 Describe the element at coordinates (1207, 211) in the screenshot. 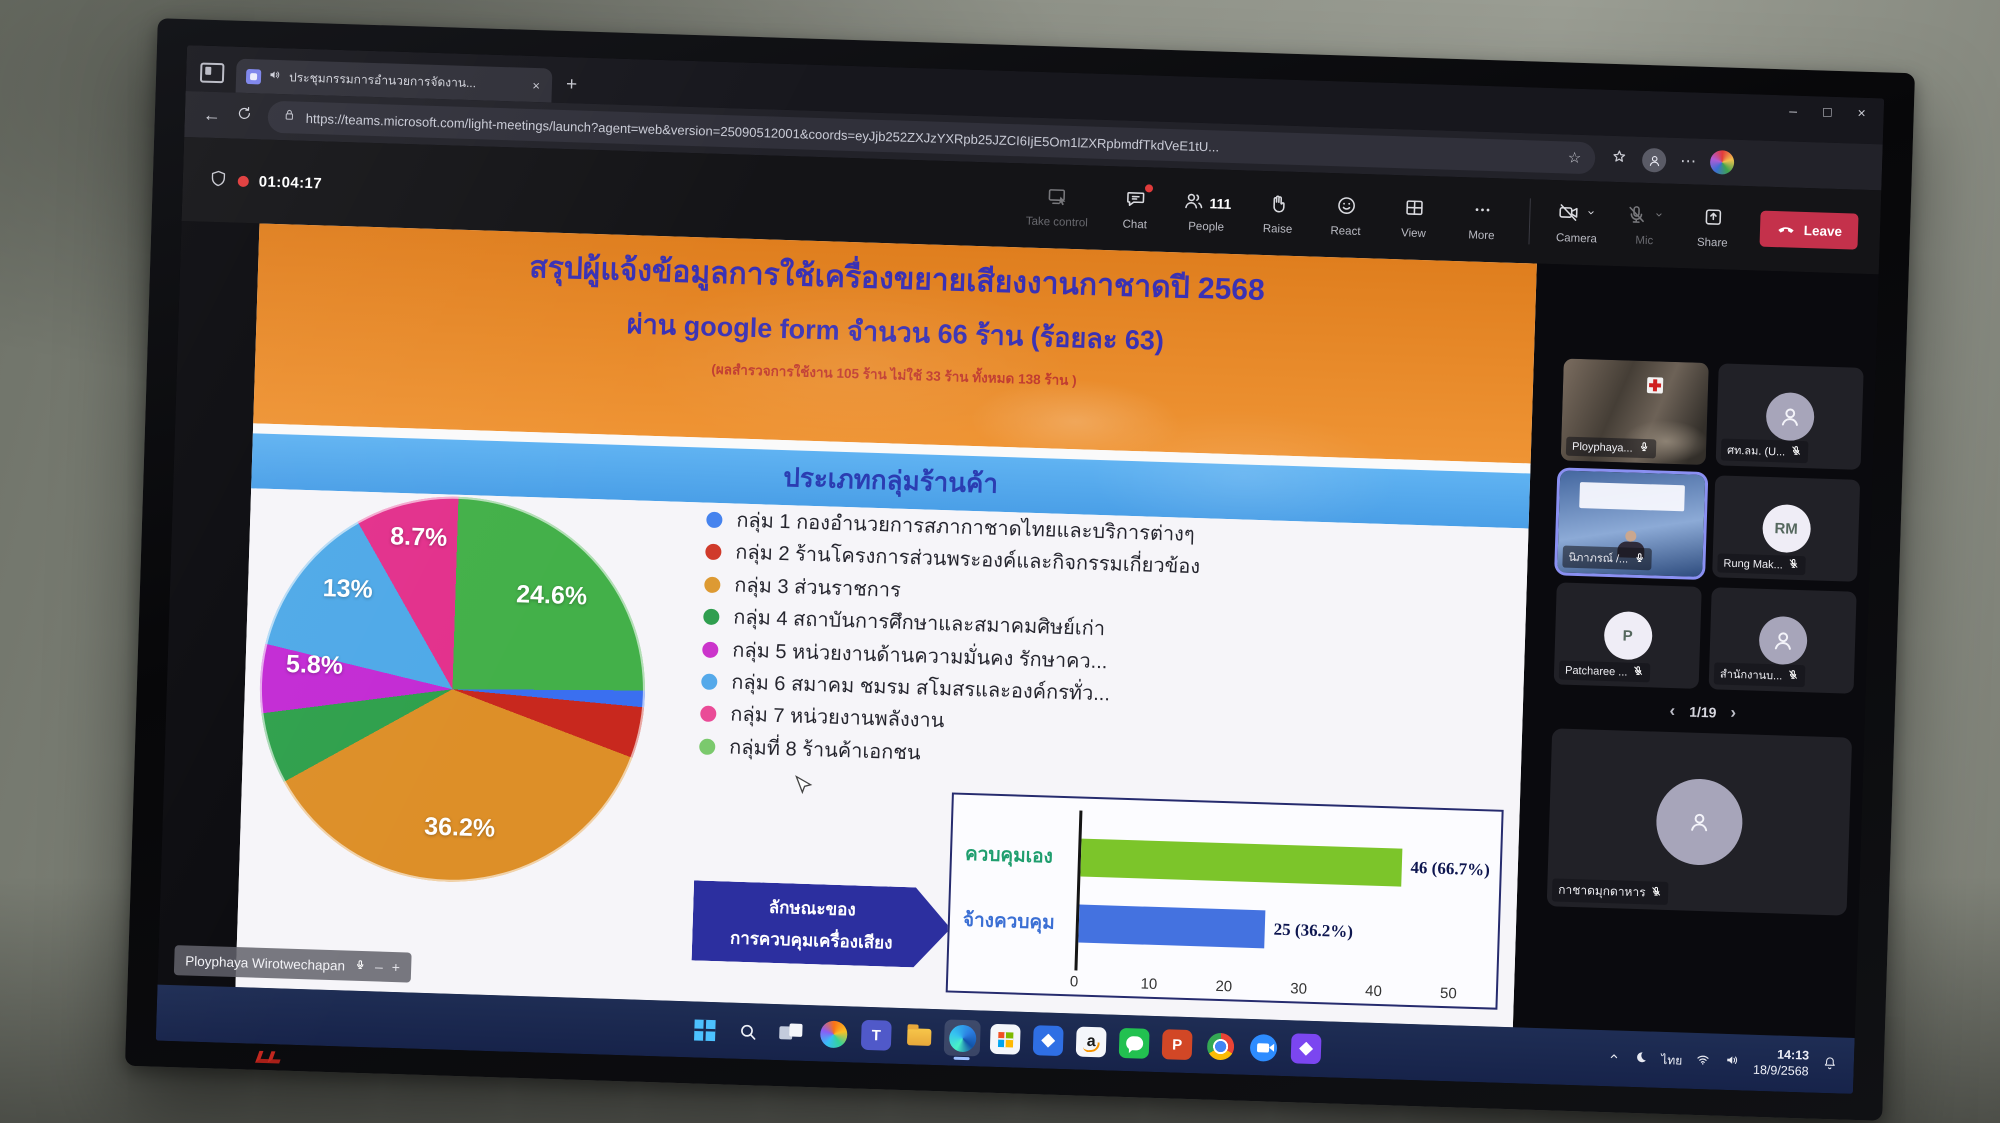

I see `teams-people-button: 111 People` at that location.